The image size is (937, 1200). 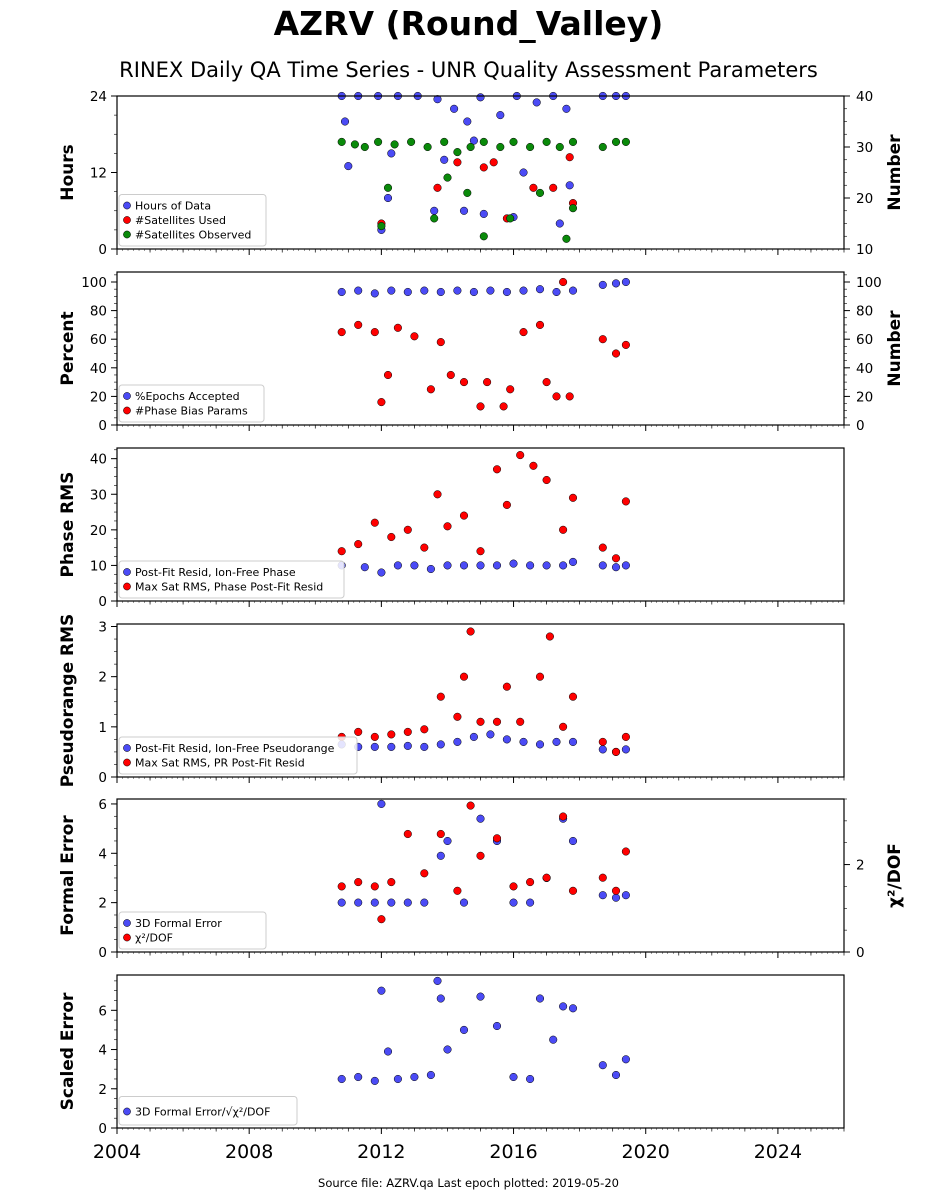 What do you see at coordinates (864, 148) in the screenshot?
I see `y2-tick-label: 30` at bounding box center [864, 148].